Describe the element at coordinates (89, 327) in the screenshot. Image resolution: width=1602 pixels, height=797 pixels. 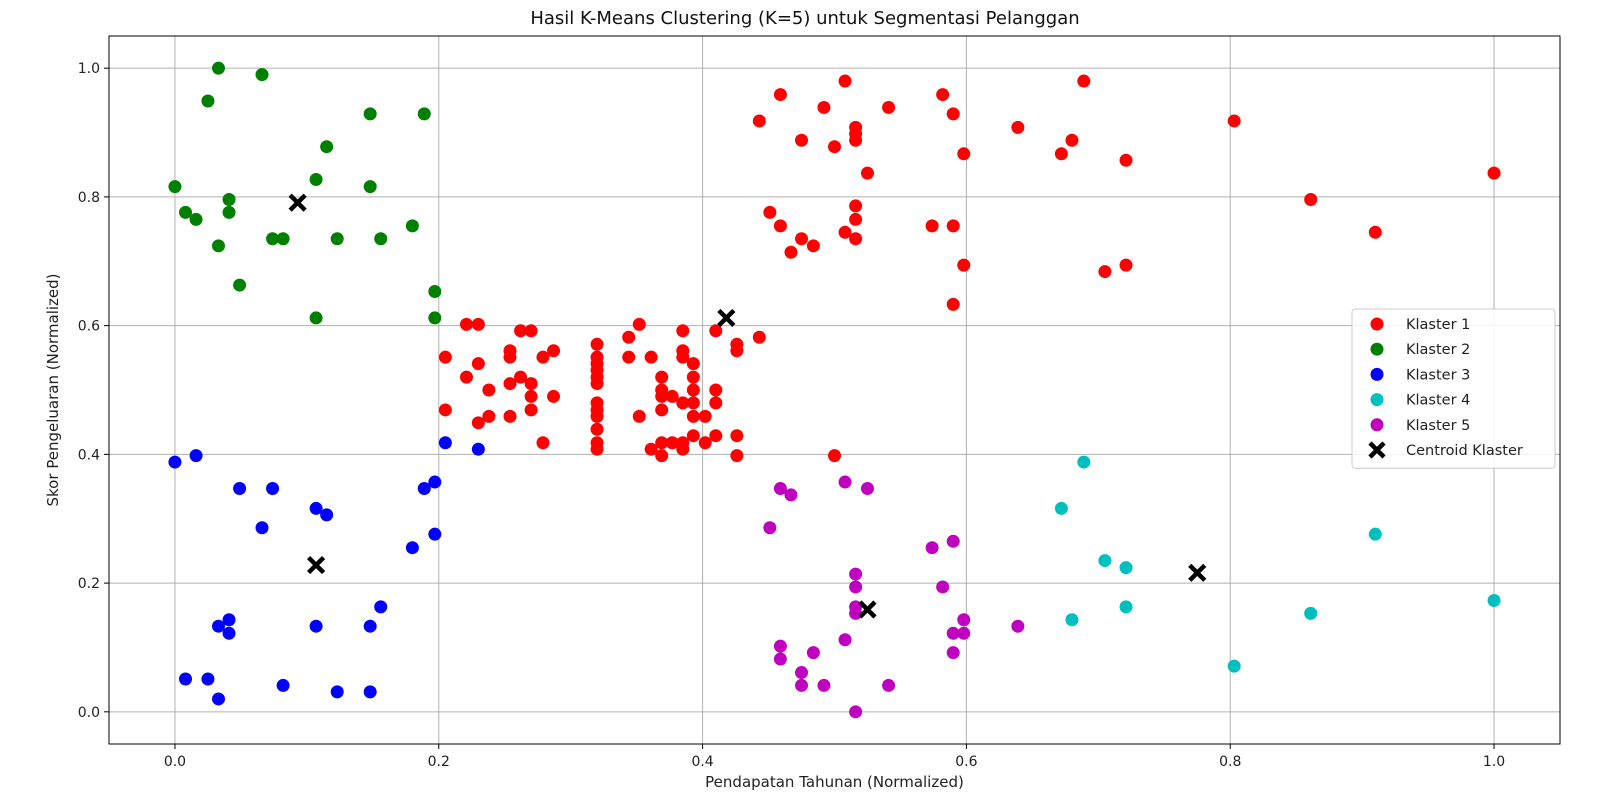
I see `y-tick-label: 0.6` at that location.